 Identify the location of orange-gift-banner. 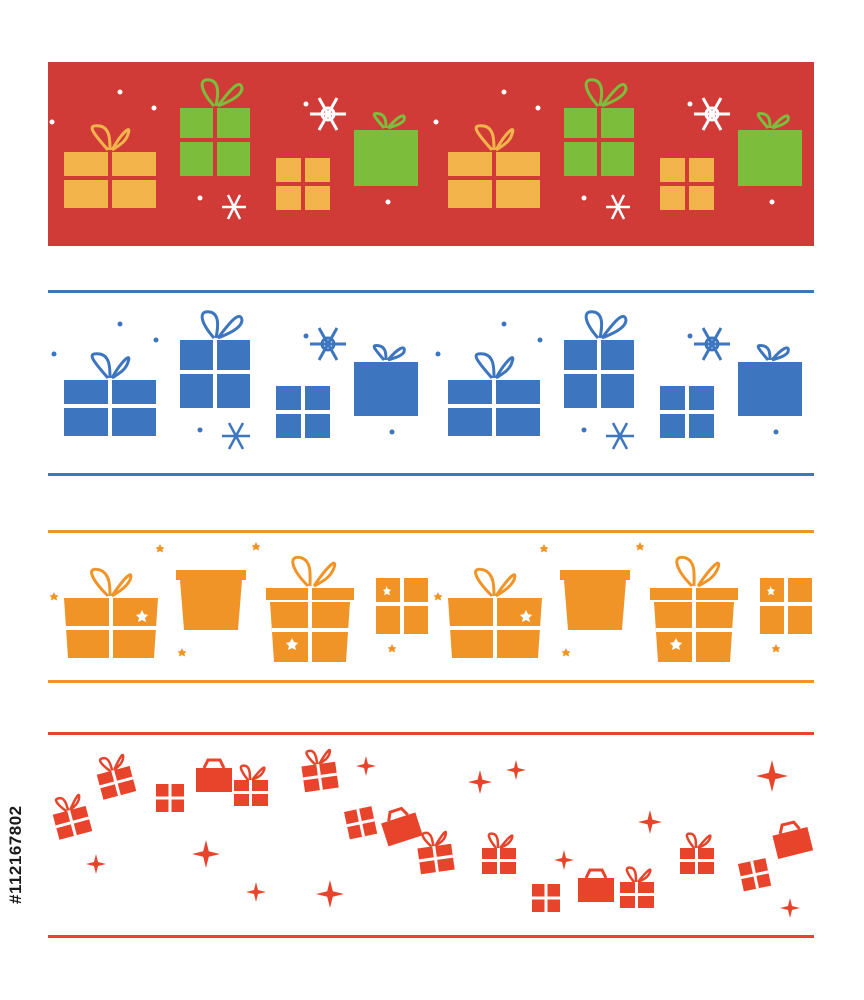
(431, 607).